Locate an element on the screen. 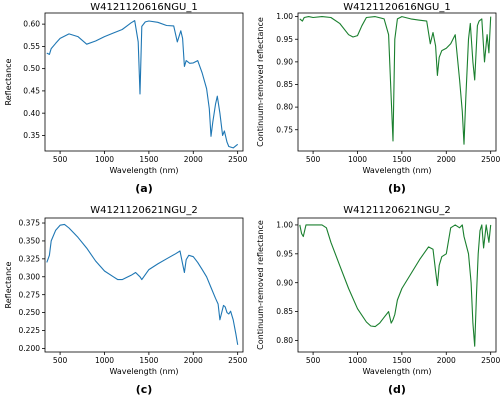  panel-c-xtick-label: 1500 is located at coordinates (148, 360).